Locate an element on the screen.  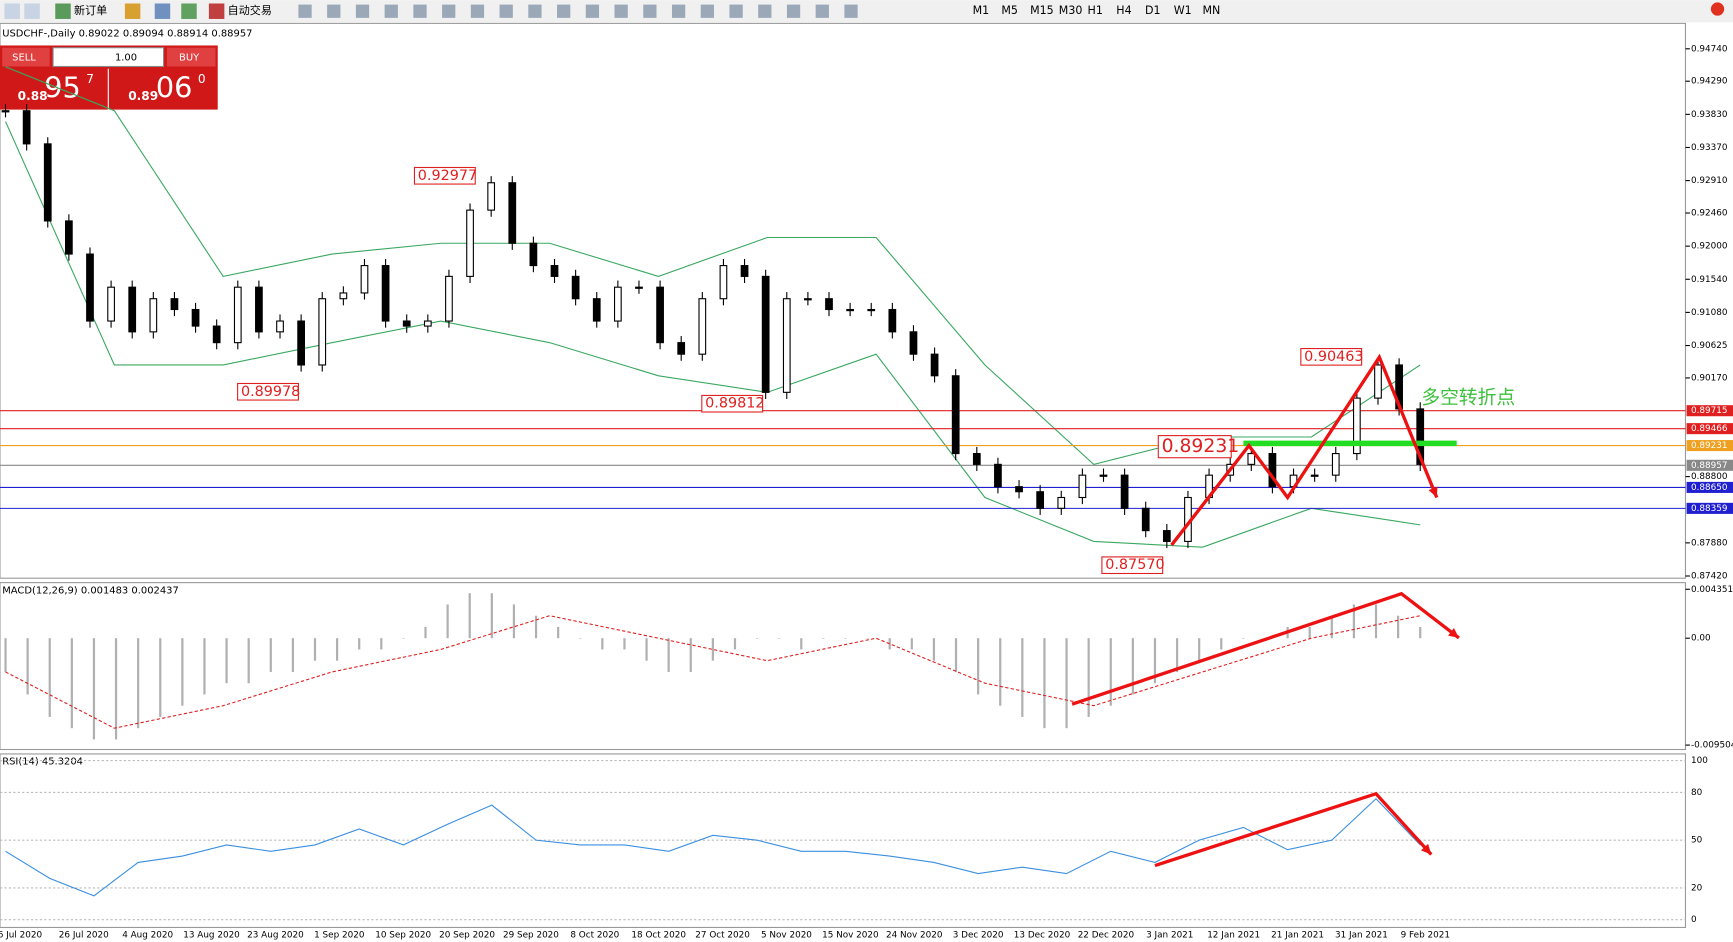
timeframe: M15 is located at coordinates (1042, 10).